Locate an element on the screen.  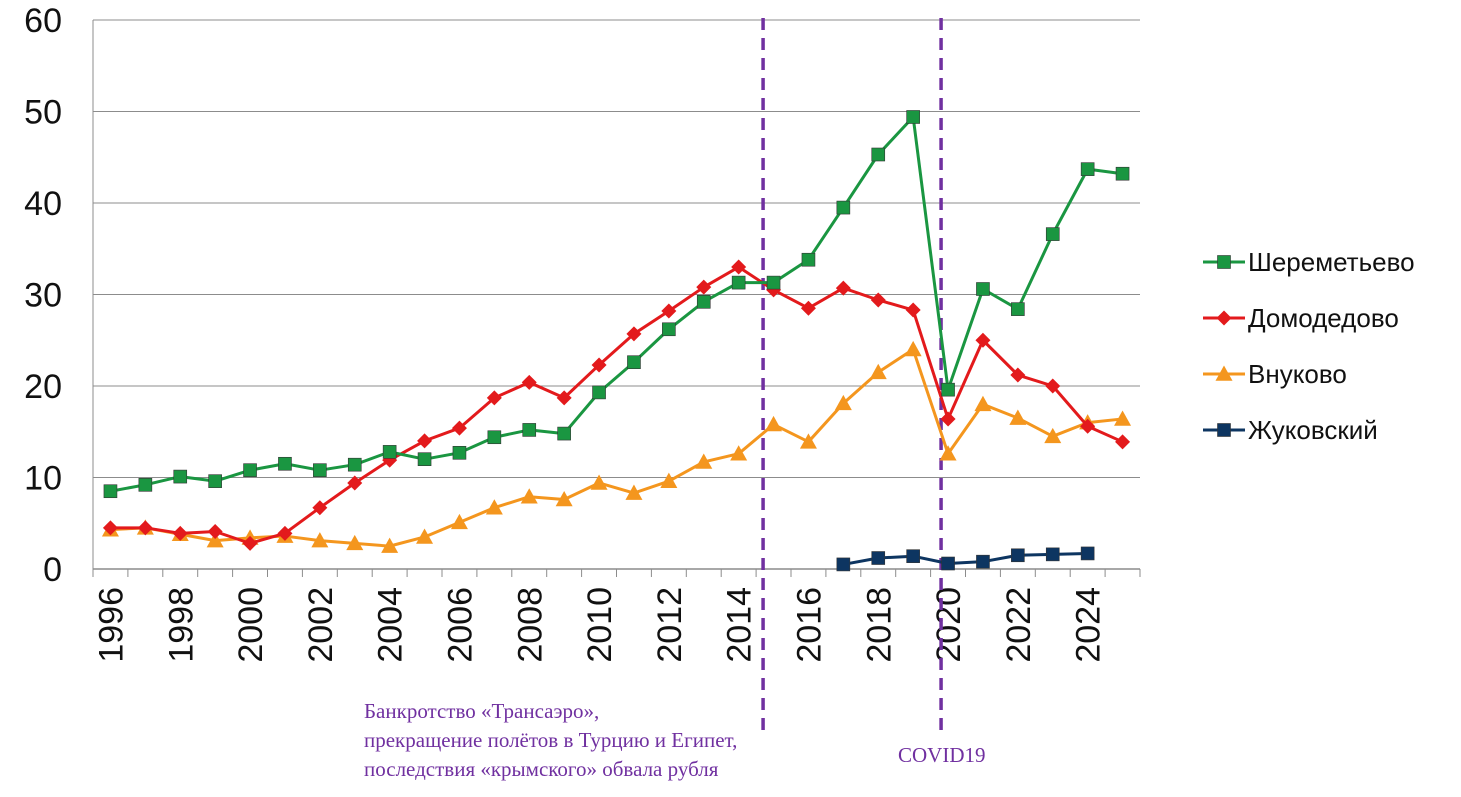
annotation-covid: COVID19 is located at coordinates (942, 755).